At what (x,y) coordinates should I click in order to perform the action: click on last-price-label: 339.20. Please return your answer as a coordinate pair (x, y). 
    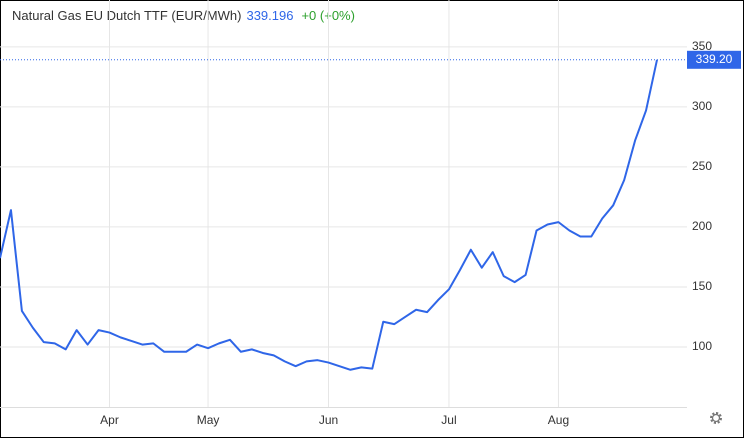
    Looking at the image, I should click on (714, 59).